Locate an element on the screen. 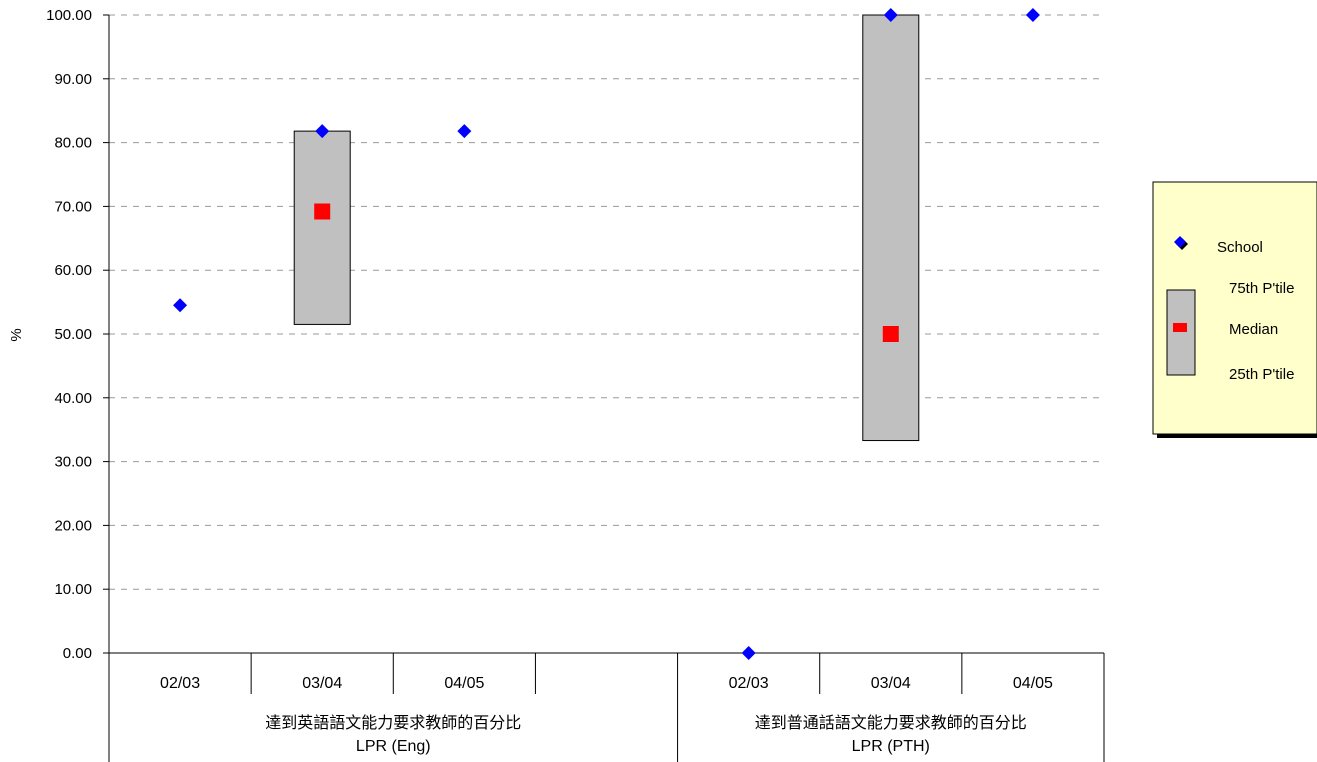  y-tick-label: 20.00 is located at coordinates (73, 525).